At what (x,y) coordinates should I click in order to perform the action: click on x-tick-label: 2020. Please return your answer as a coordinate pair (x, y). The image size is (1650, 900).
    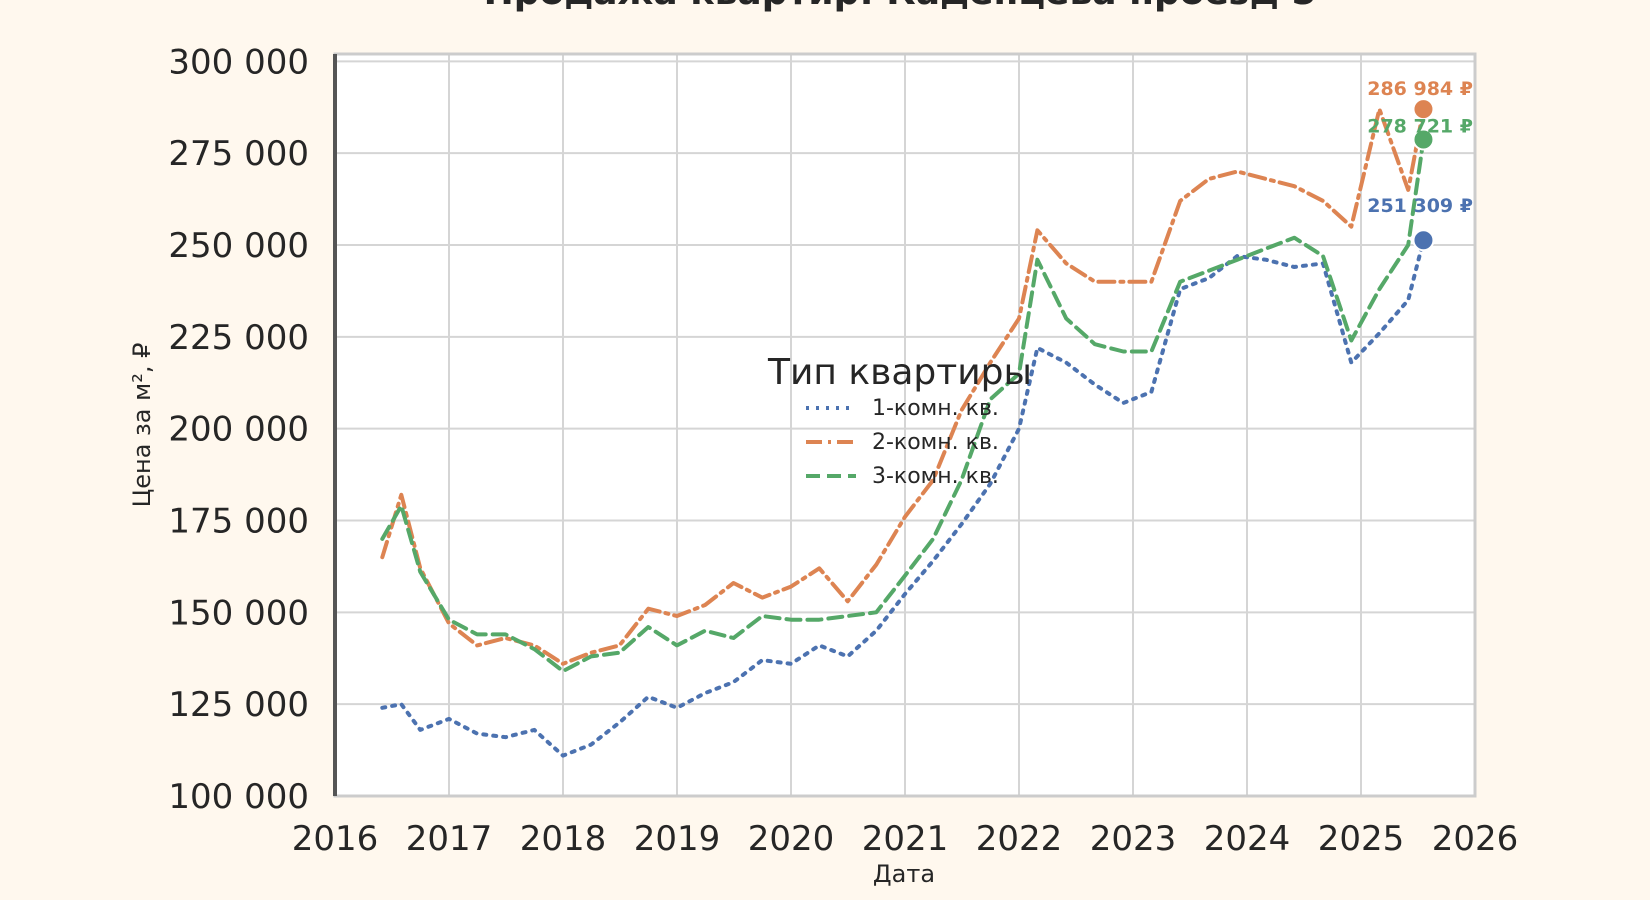
    Looking at the image, I should click on (791, 839).